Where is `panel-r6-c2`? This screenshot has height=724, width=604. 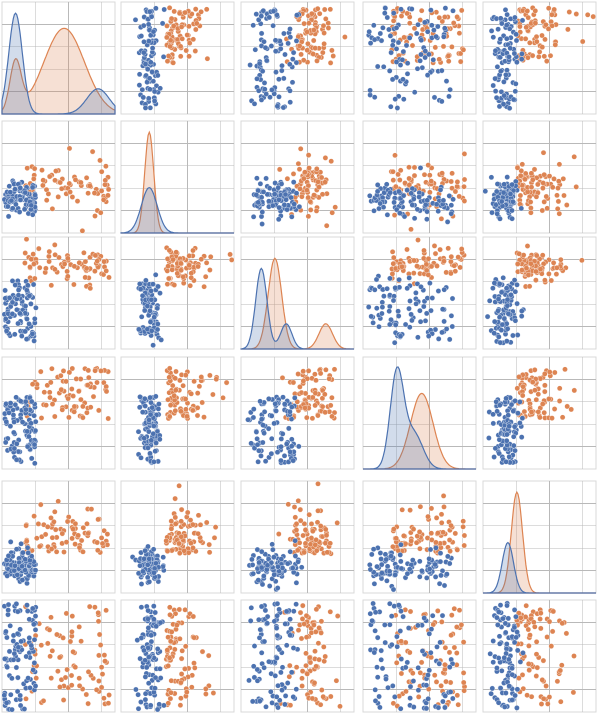
panel-r6-c2 is located at coordinates (177, 656).